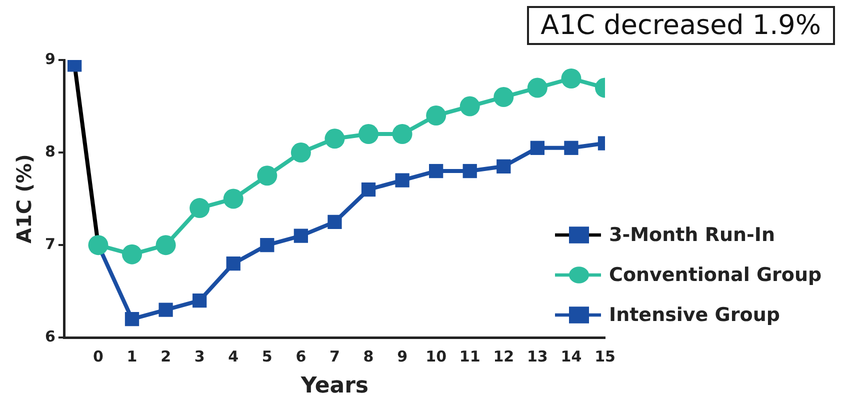  What do you see at coordinates (692, 235) in the screenshot?
I see `legend-label: 3-Month Run-In` at bounding box center [692, 235].